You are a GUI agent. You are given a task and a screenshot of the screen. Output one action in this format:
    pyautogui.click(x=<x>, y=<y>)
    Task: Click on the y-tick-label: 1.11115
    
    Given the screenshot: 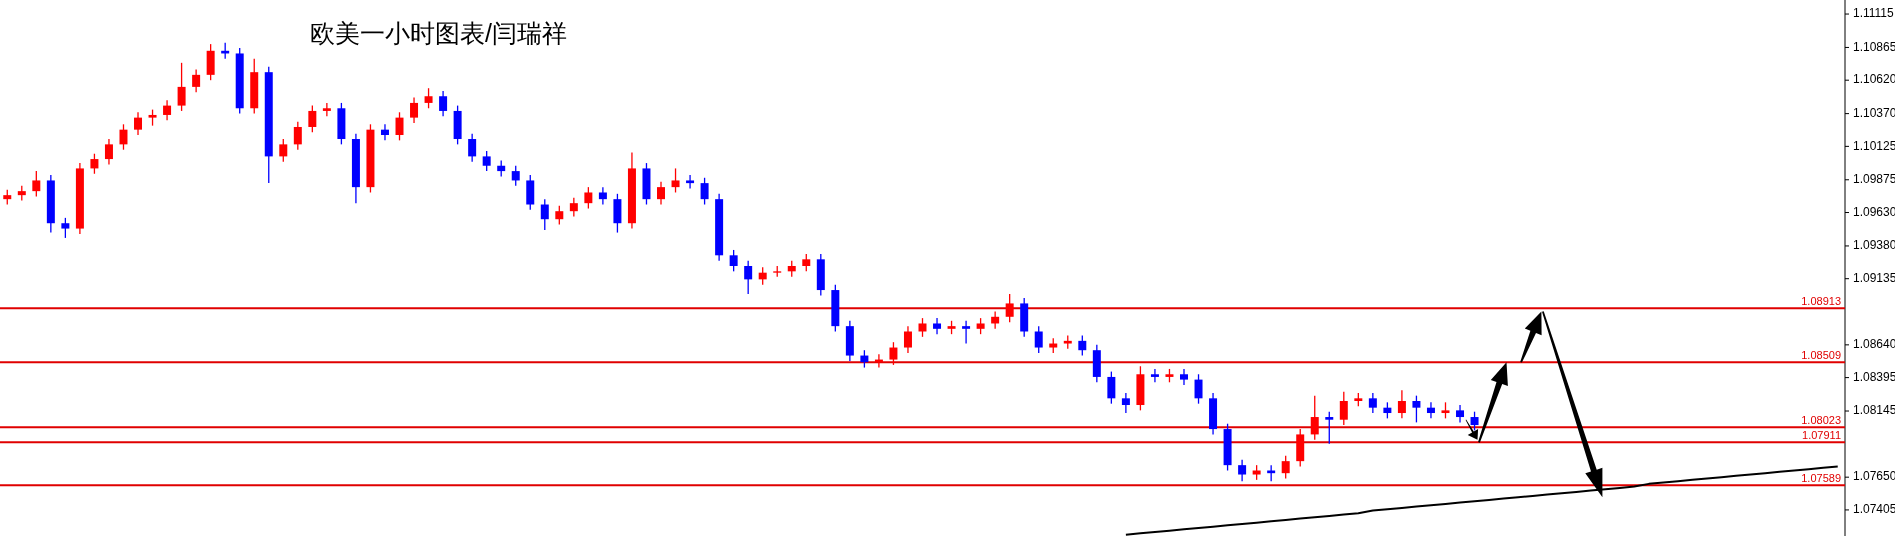 What is the action you would take?
    pyautogui.click(x=1874, y=13)
    